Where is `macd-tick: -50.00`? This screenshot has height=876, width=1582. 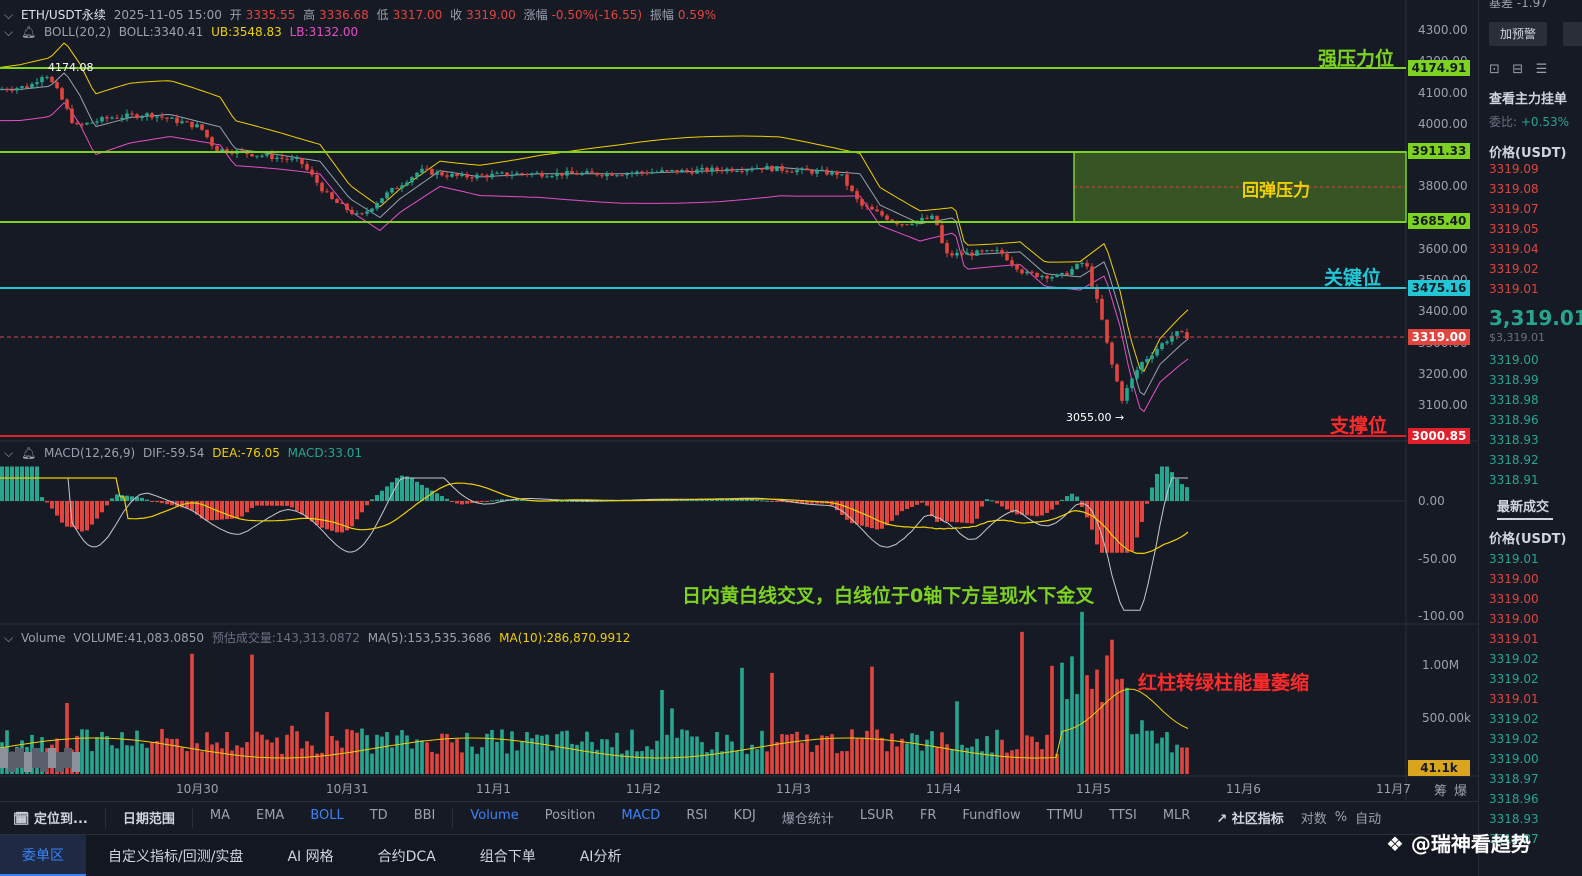 macd-tick: -50.00 is located at coordinates (1437, 558).